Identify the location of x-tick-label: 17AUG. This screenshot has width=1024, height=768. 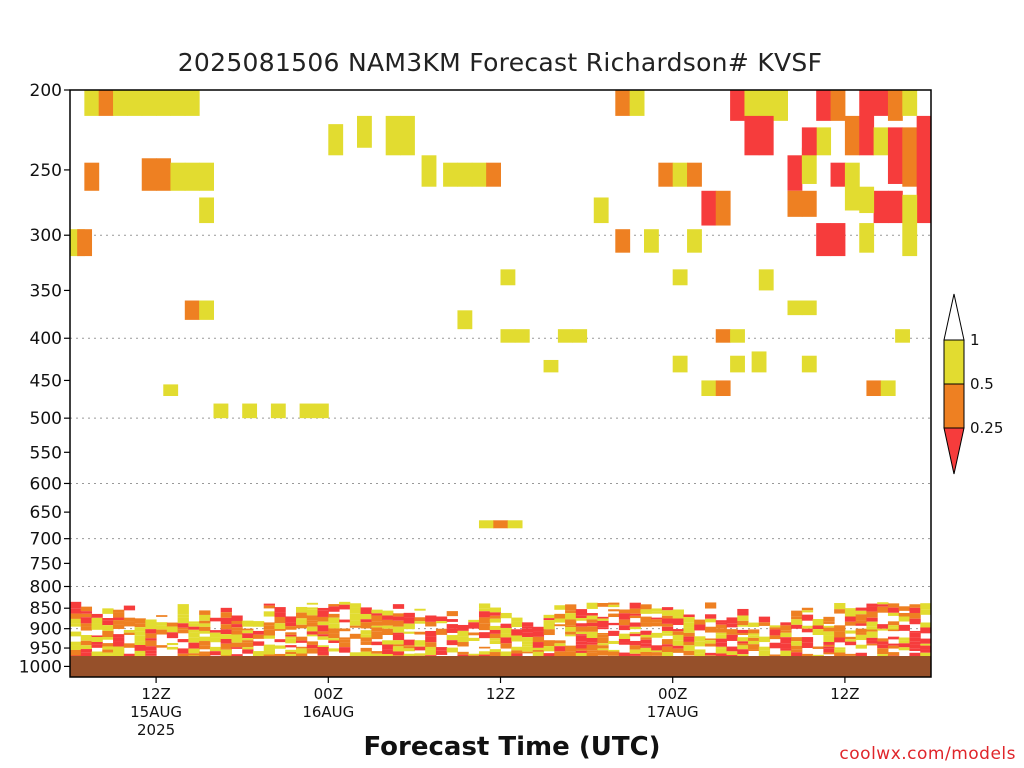
(673, 712).